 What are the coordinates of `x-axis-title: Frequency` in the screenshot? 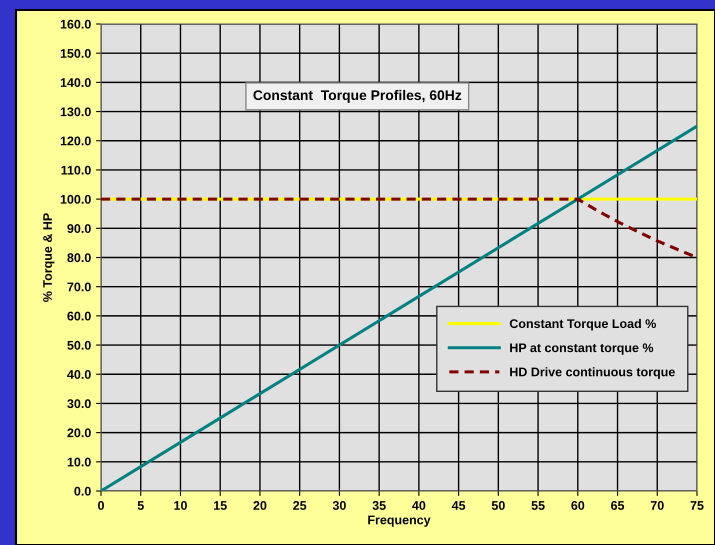 It's located at (399, 521).